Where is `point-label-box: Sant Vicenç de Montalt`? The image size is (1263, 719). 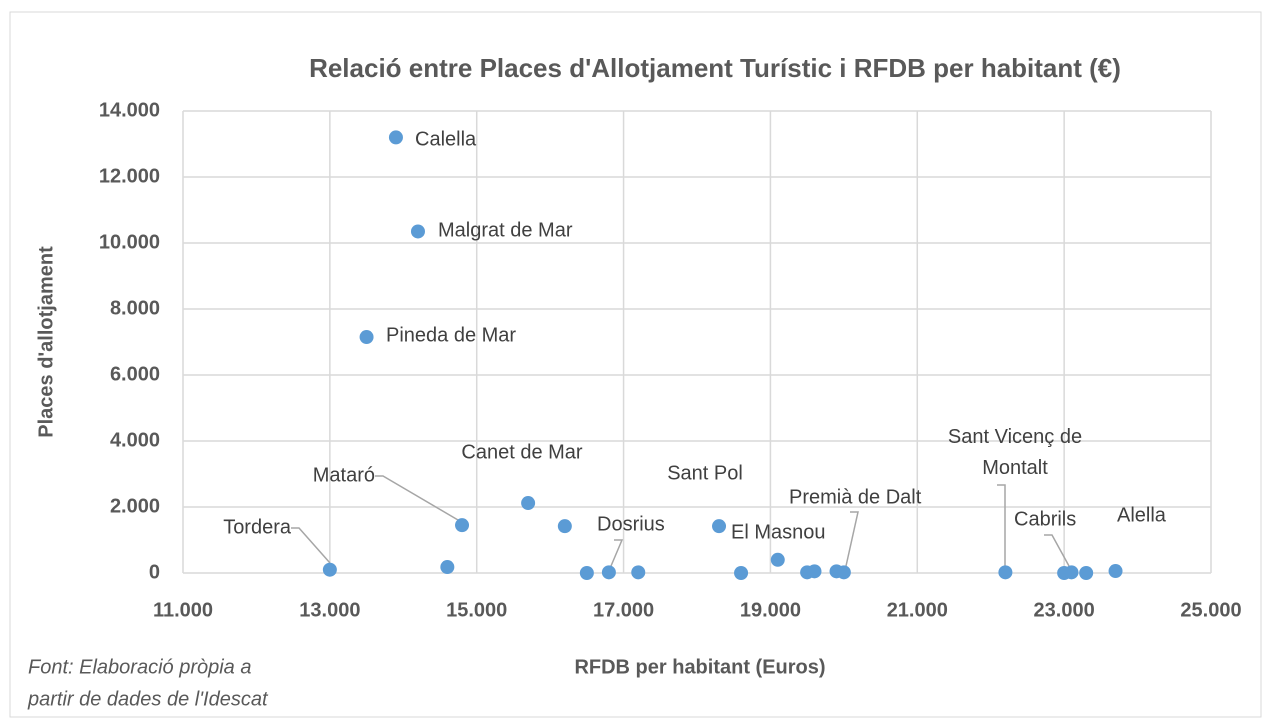 point-label-box: Sant Vicenç de Montalt is located at coordinates (1015, 452).